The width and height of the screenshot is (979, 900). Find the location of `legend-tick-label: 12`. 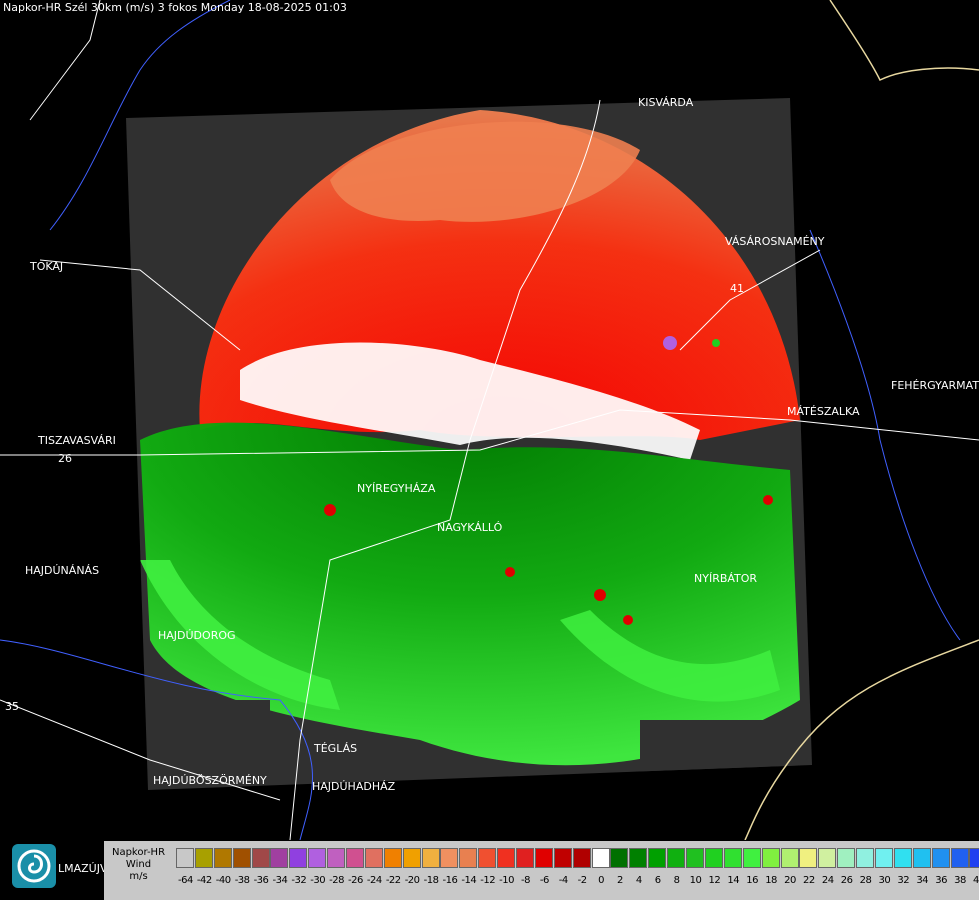

legend-tick-label: 12 is located at coordinates (714, 880).